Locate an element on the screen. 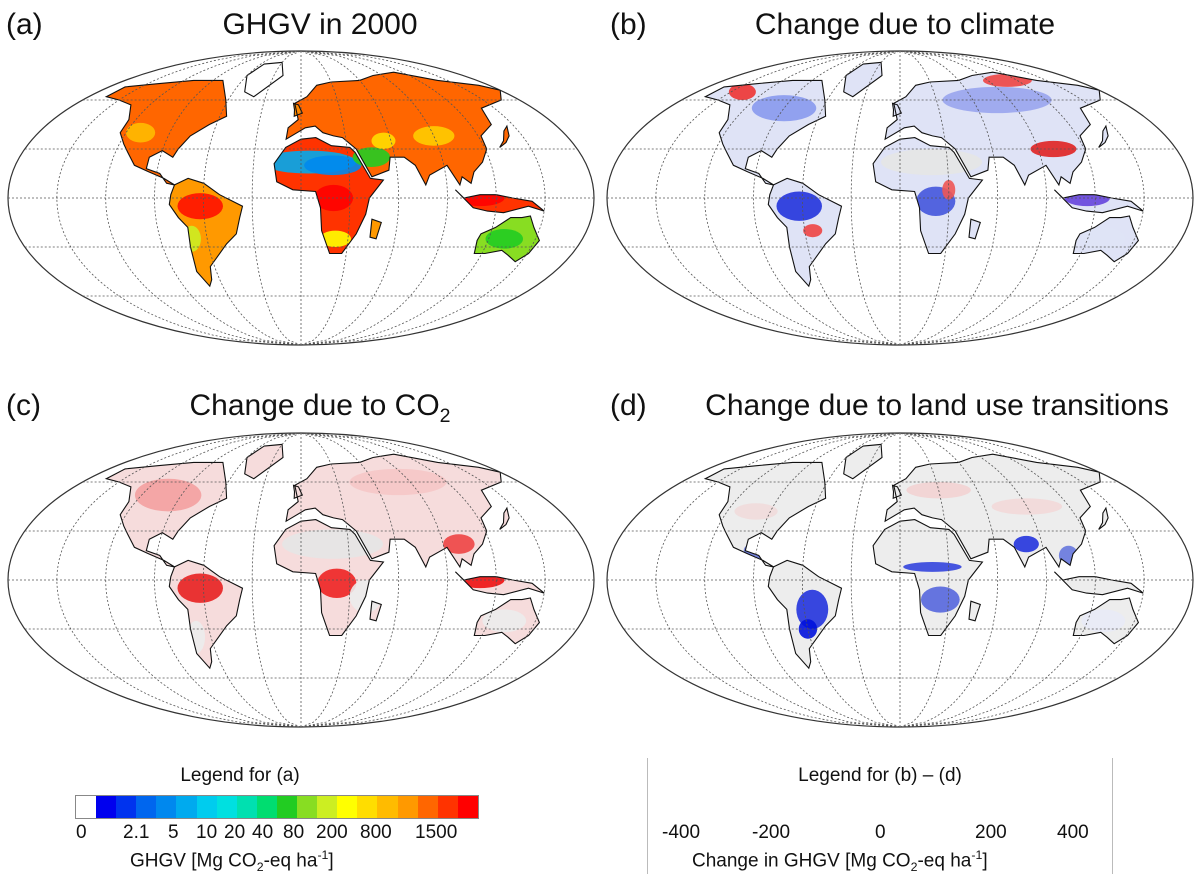 The width and height of the screenshot is (1196, 874). legend-a-colorbar is located at coordinates (277, 807).